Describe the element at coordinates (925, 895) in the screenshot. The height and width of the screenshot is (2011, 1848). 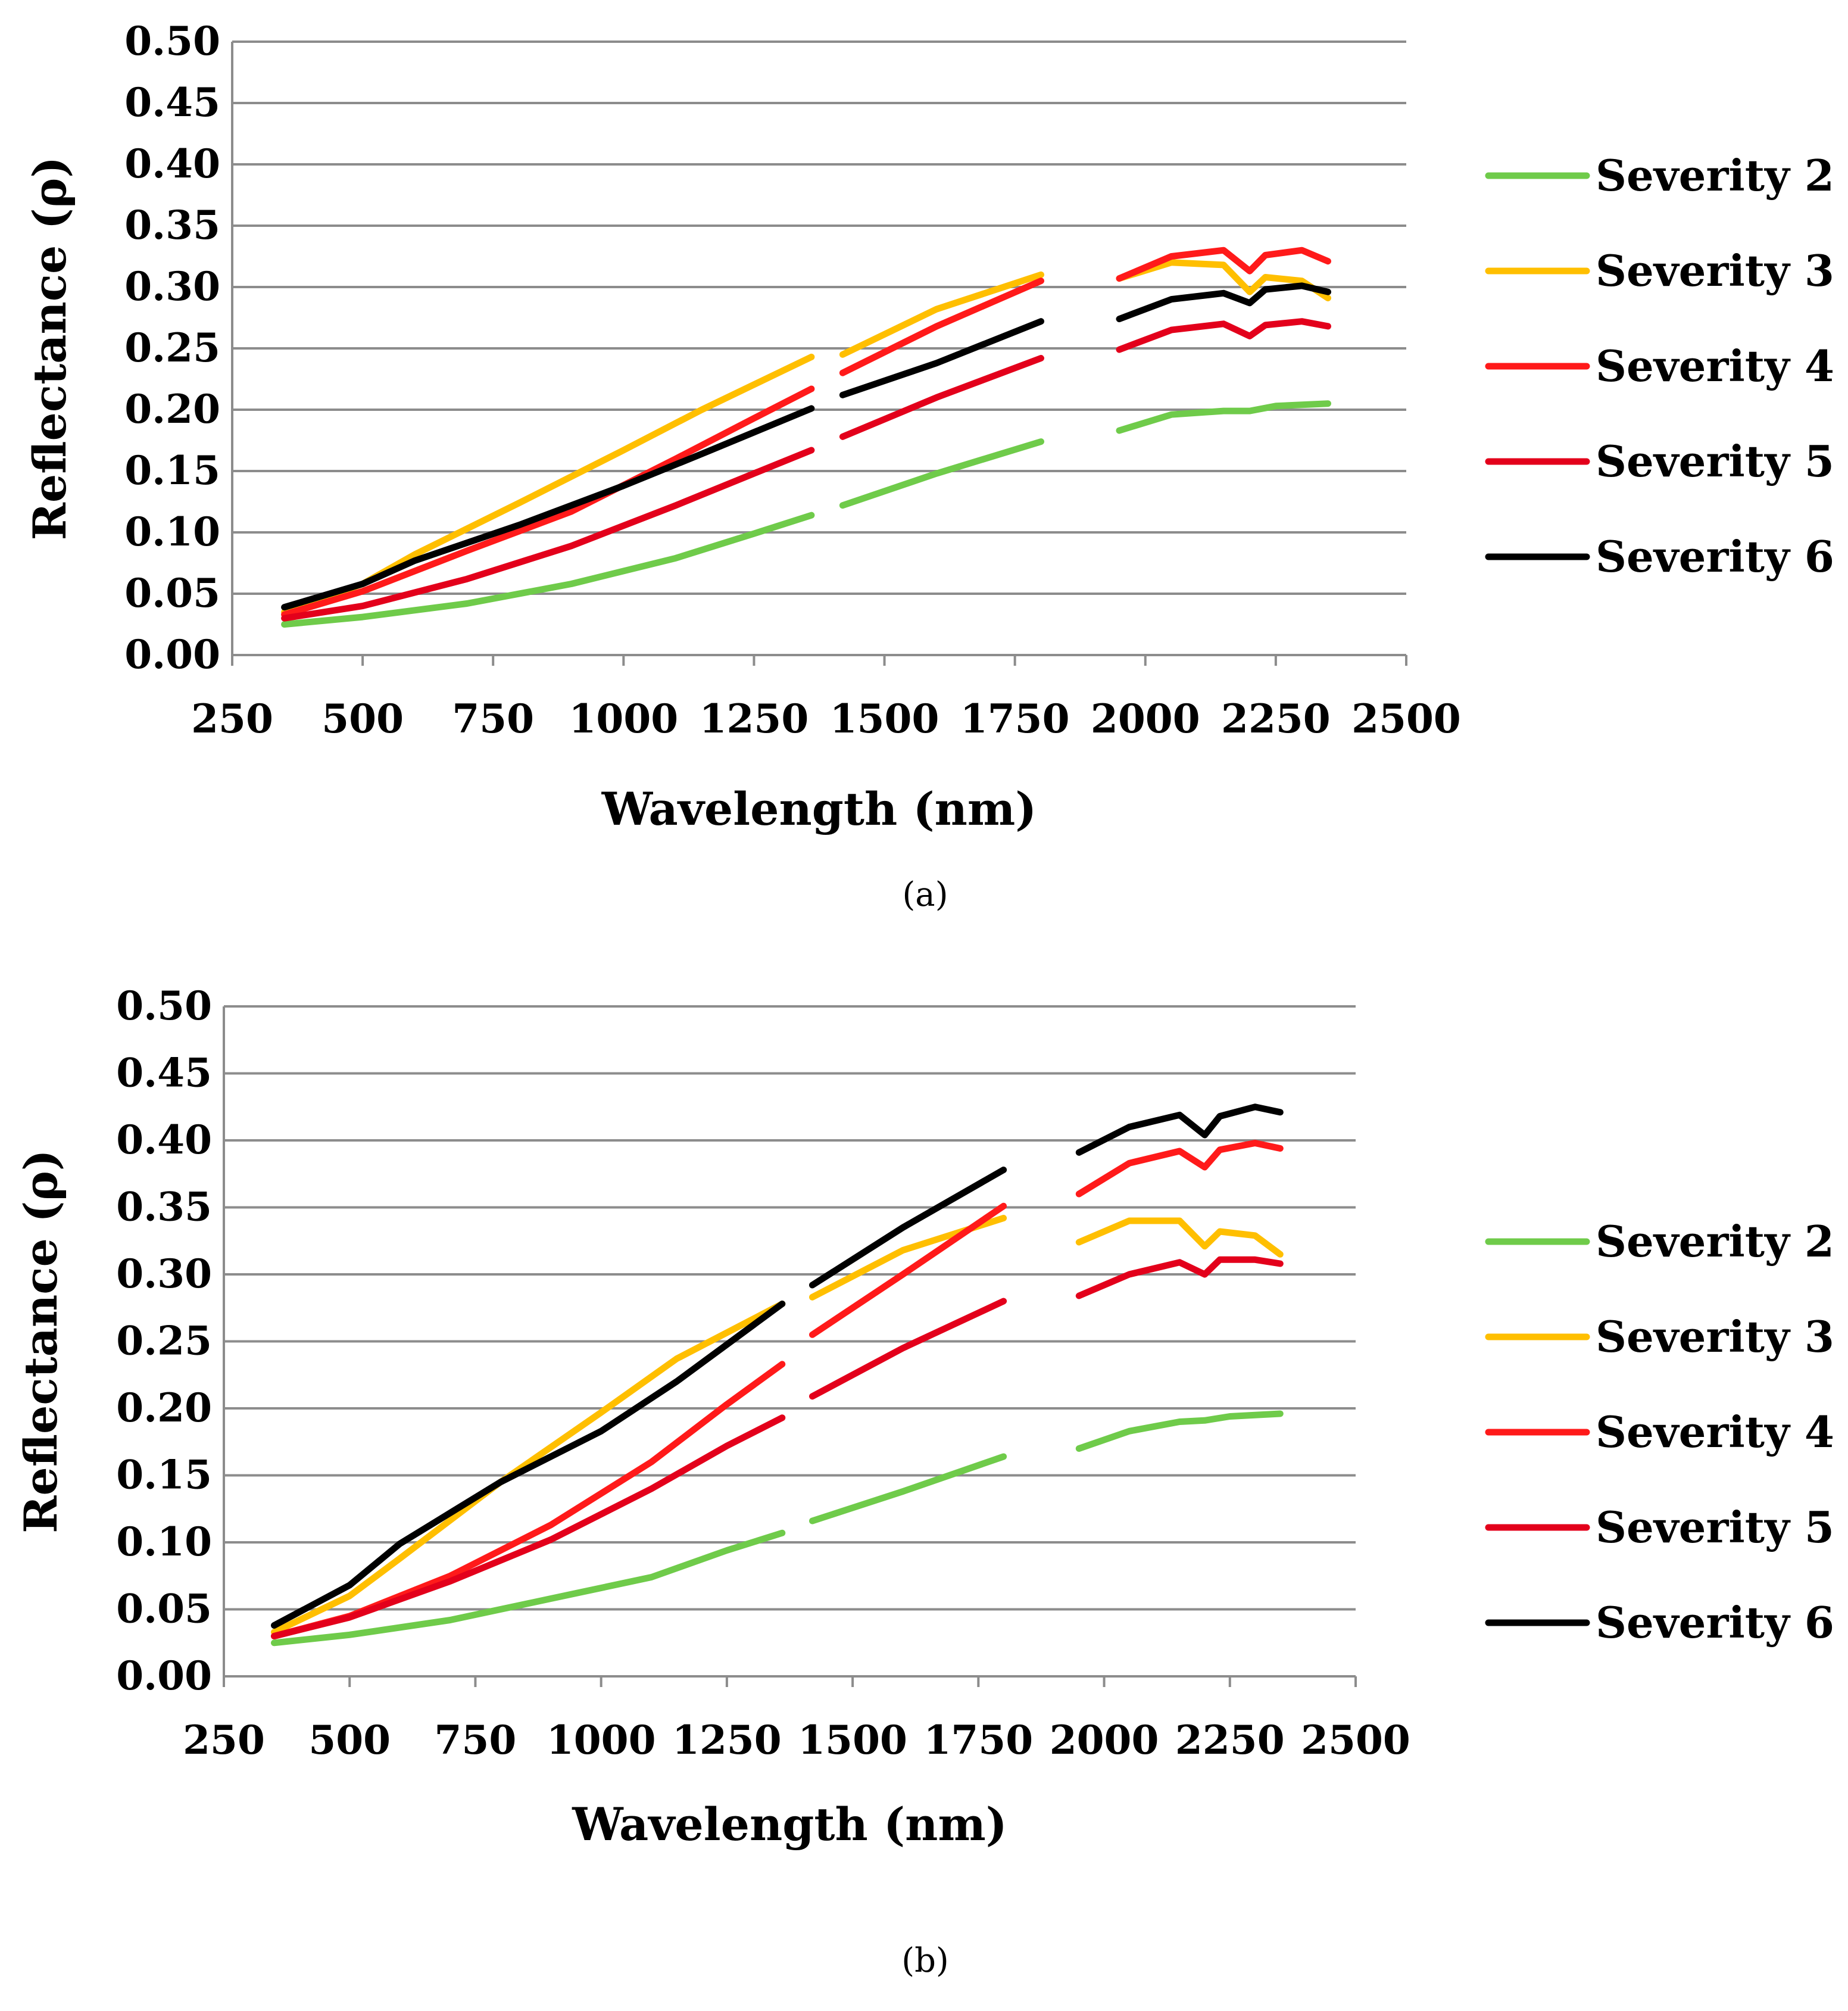
I see `caption-a: (a)` at that location.